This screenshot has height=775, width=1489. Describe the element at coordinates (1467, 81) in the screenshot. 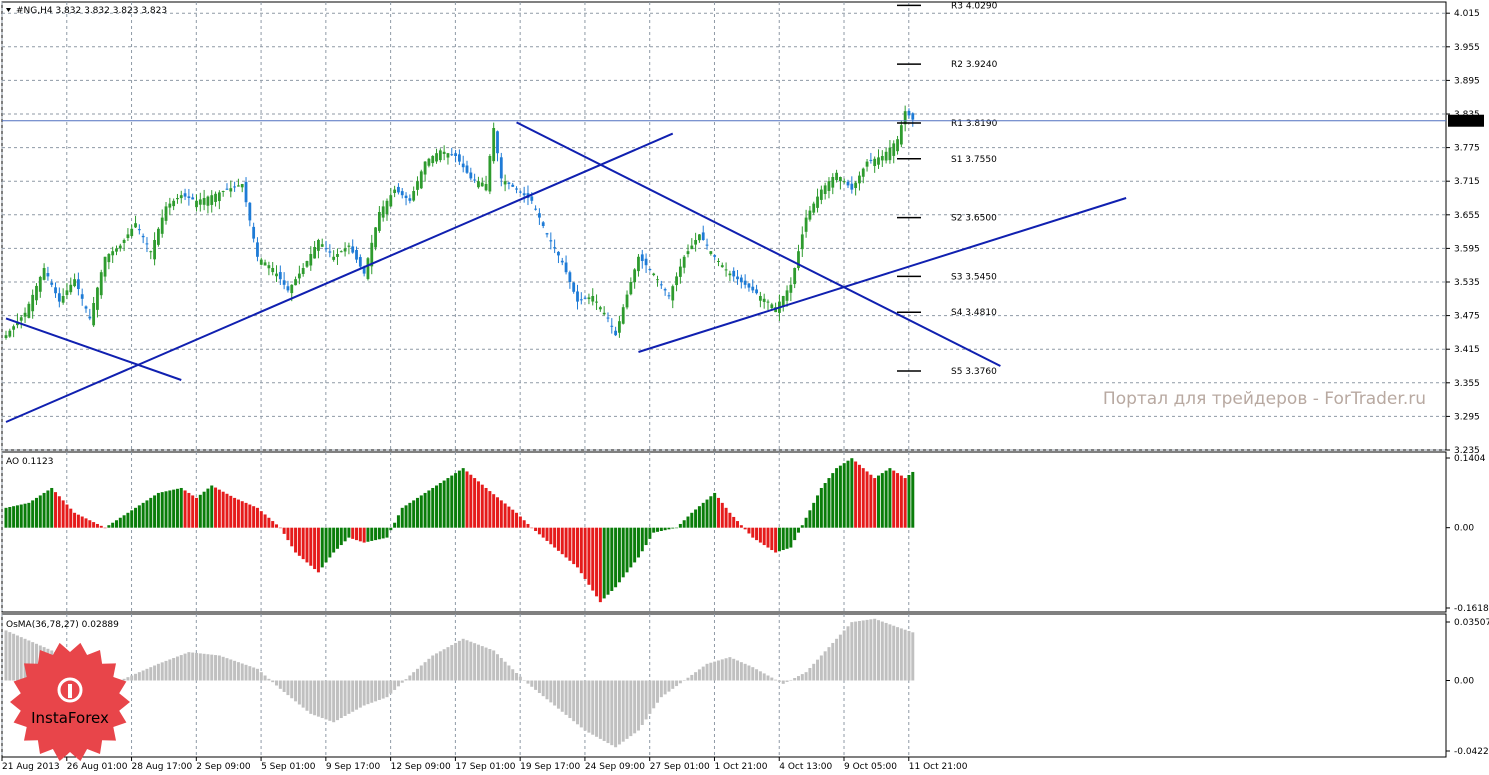

I see `y-tick-label: 3.895` at that location.